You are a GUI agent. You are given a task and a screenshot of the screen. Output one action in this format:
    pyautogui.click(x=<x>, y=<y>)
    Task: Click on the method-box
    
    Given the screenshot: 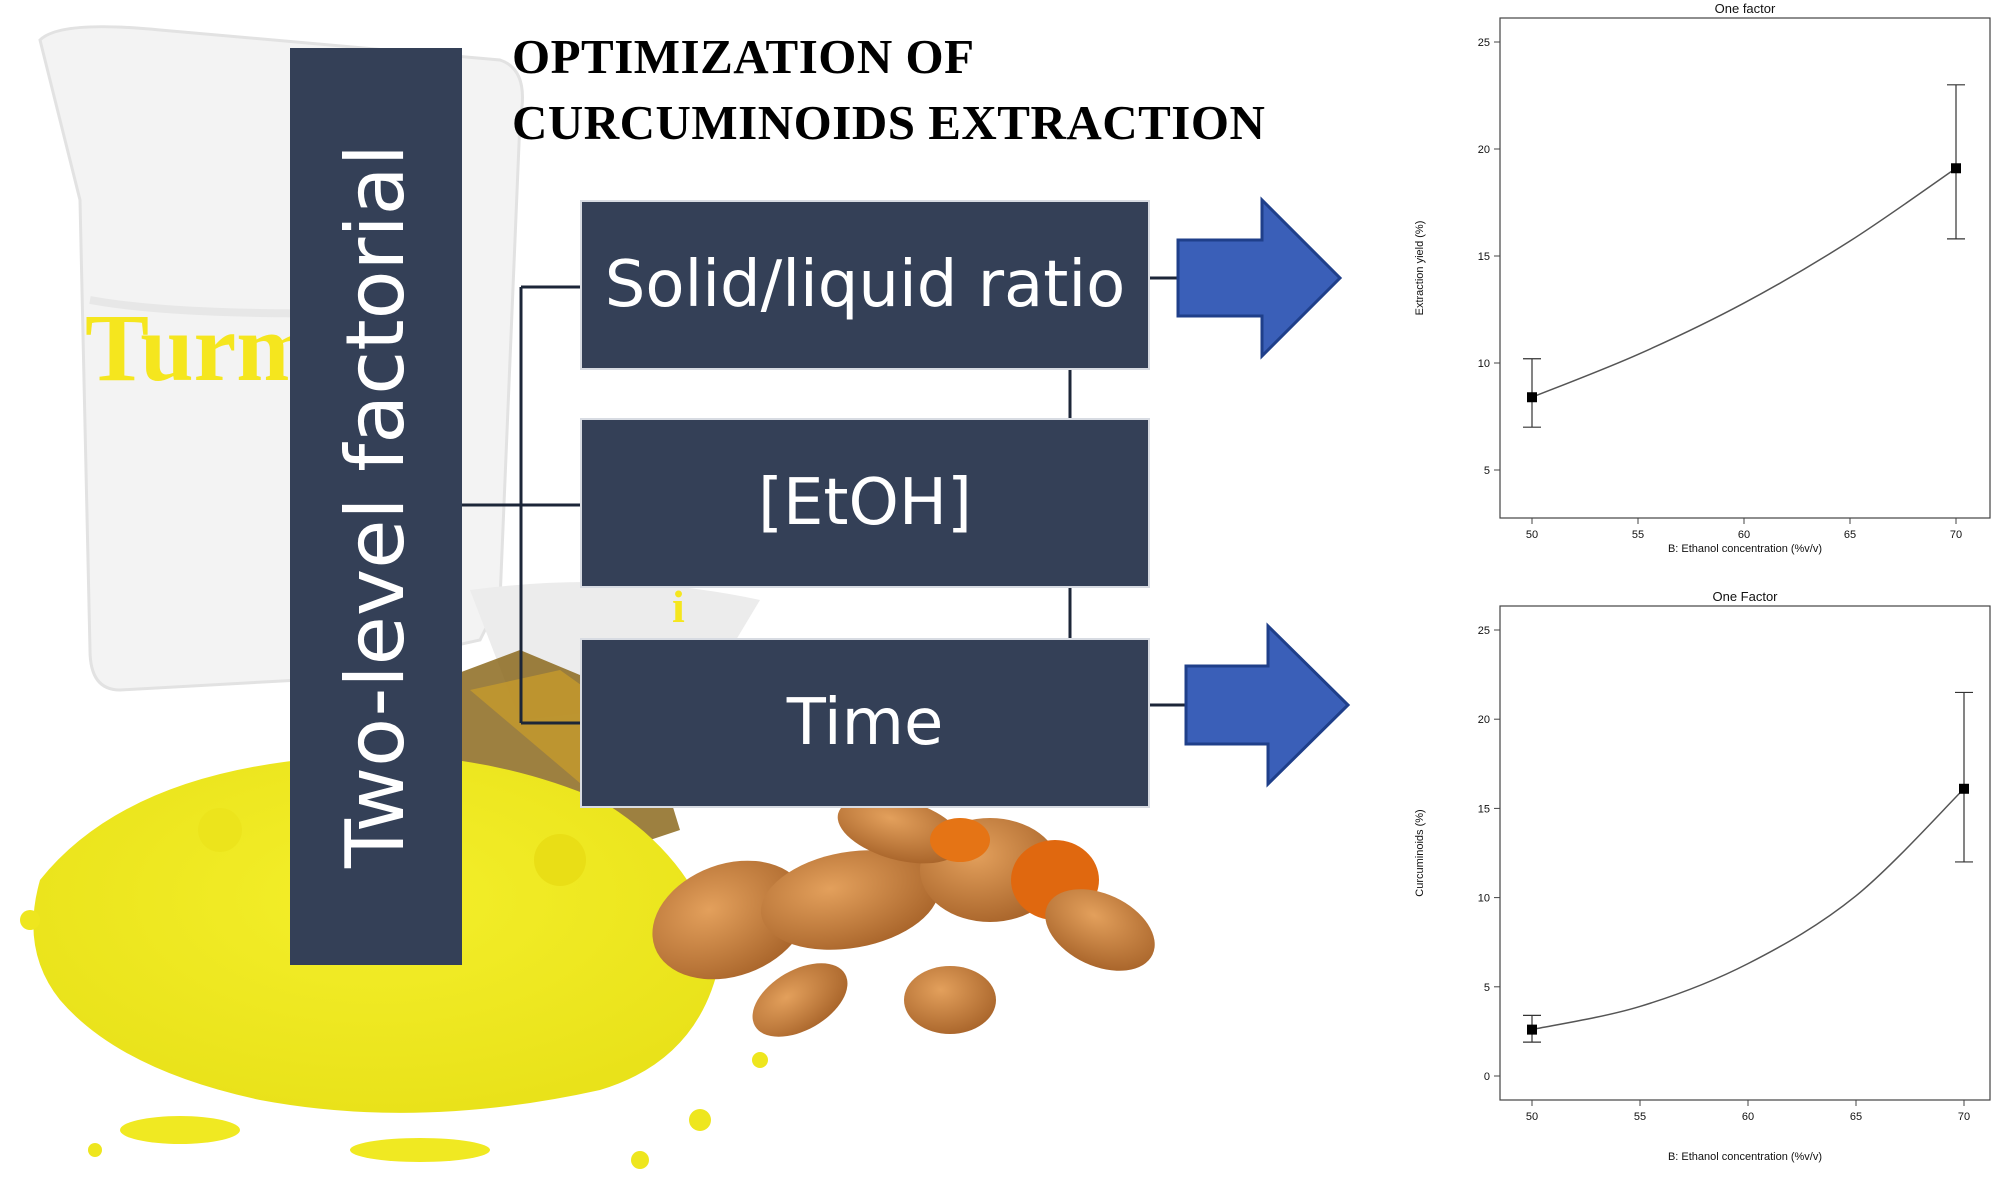 What is the action you would take?
    pyautogui.click(x=376, y=506)
    